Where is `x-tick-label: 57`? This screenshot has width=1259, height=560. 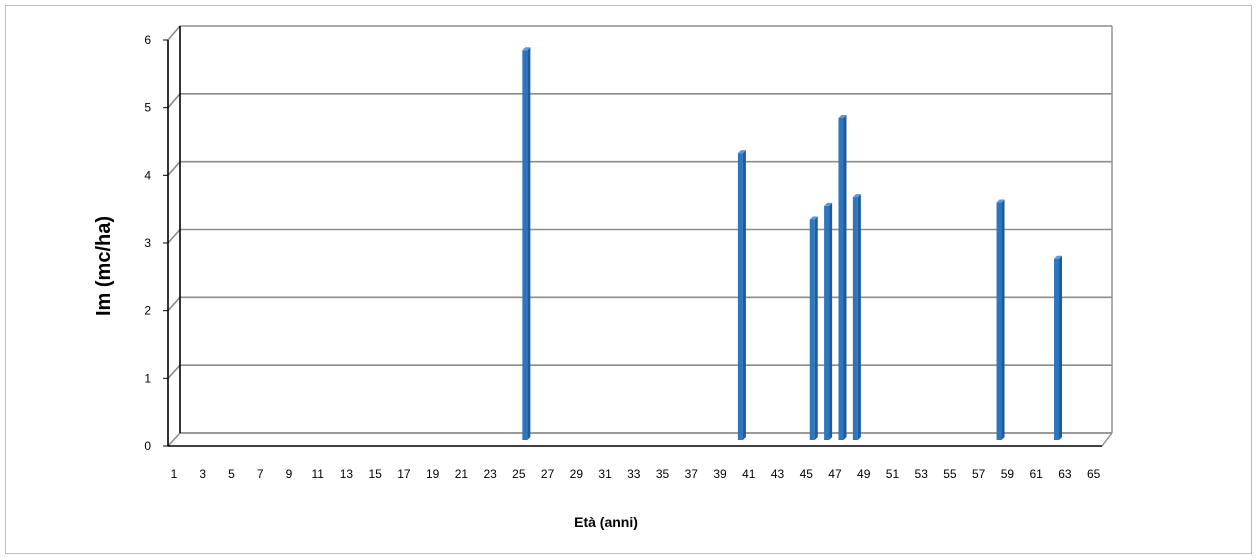
x-tick-label: 57 is located at coordinates (979, 474).